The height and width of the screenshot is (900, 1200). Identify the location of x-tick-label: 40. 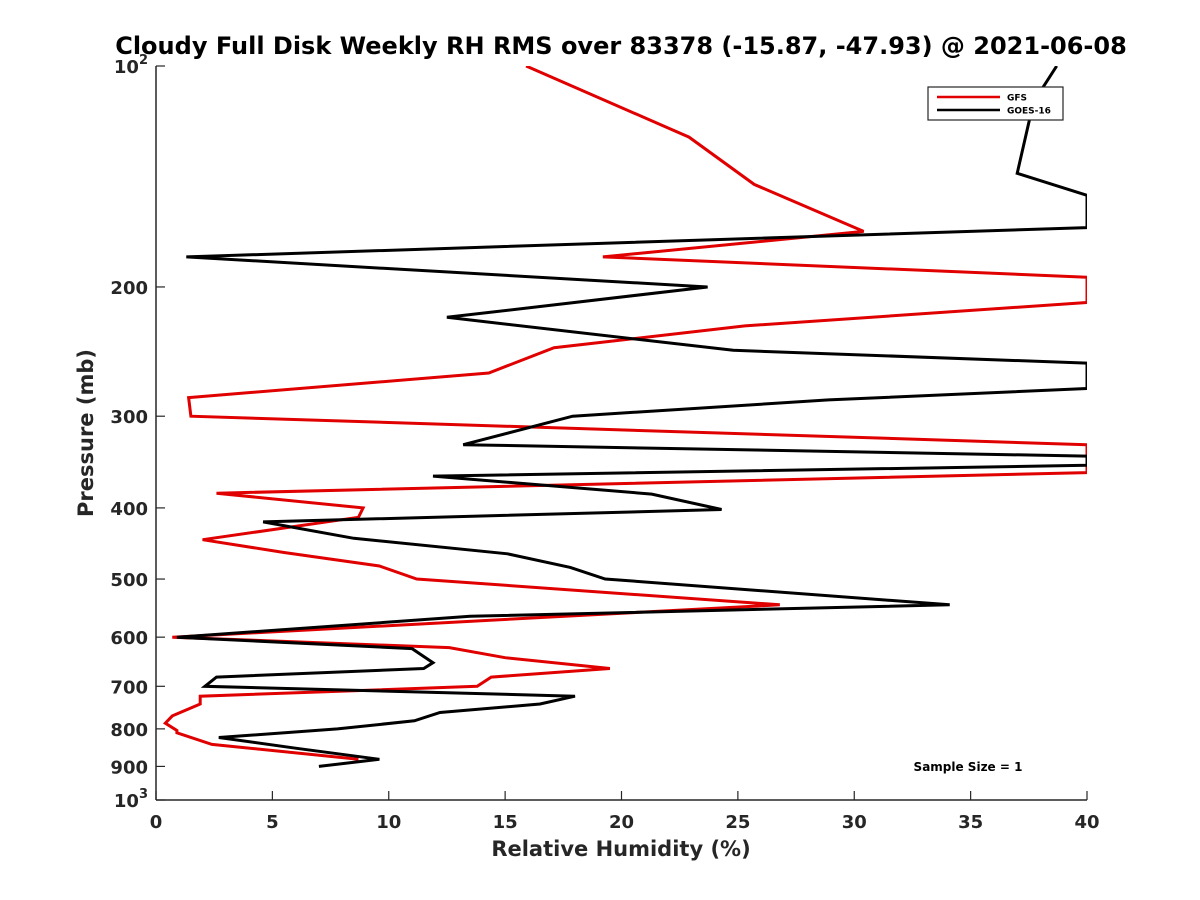
(1086, 822).